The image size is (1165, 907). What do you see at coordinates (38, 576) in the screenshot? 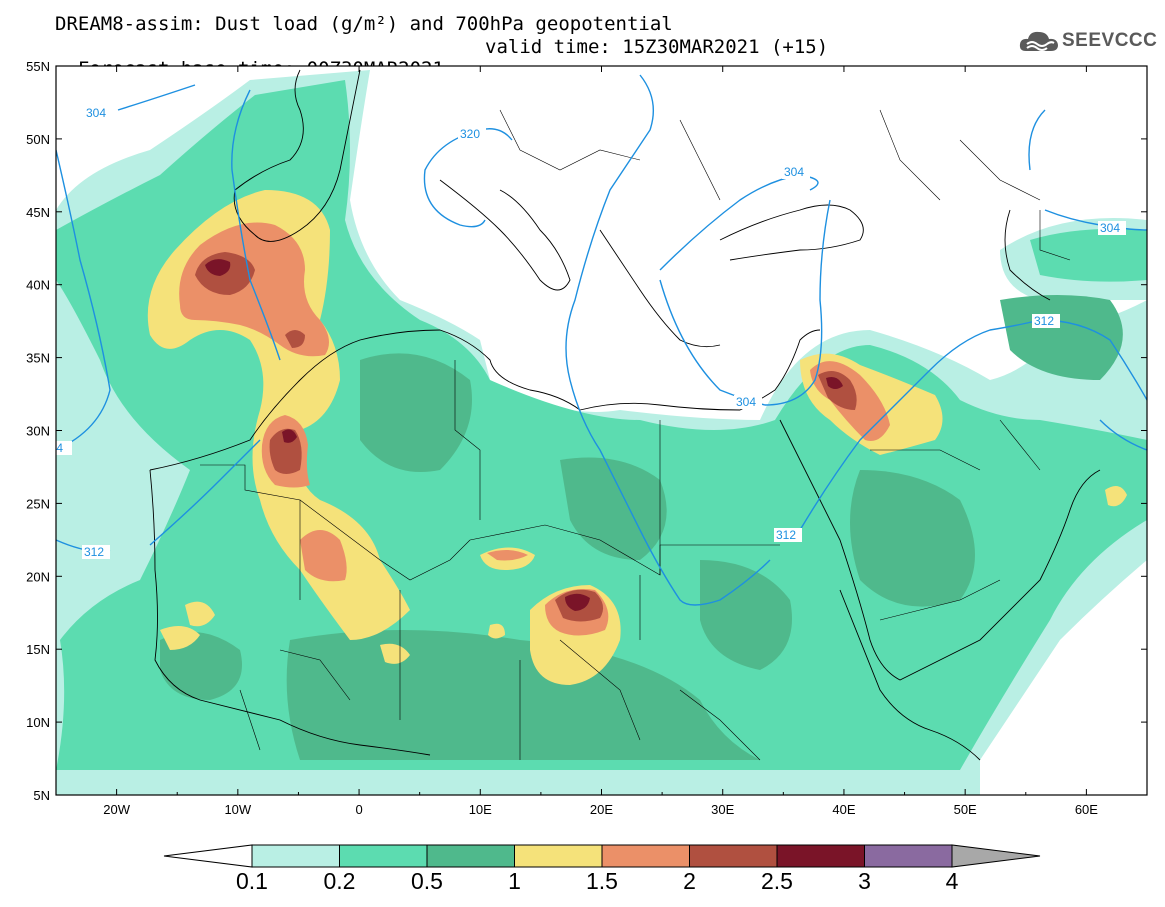
I see `lat-tick-label: 20N` at bounding box center [38, 576].